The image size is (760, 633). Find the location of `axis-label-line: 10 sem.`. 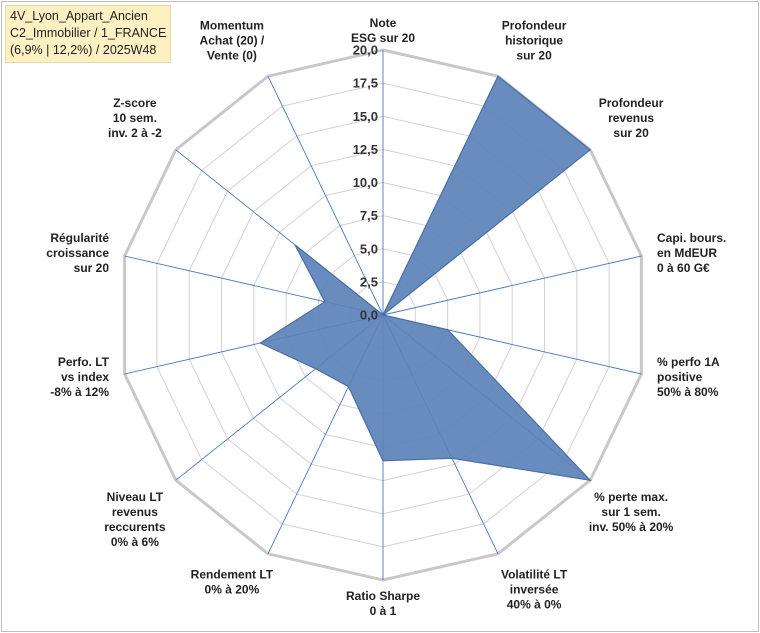

axis-label-line: 10 sem. is located at coordinates (135, 118).